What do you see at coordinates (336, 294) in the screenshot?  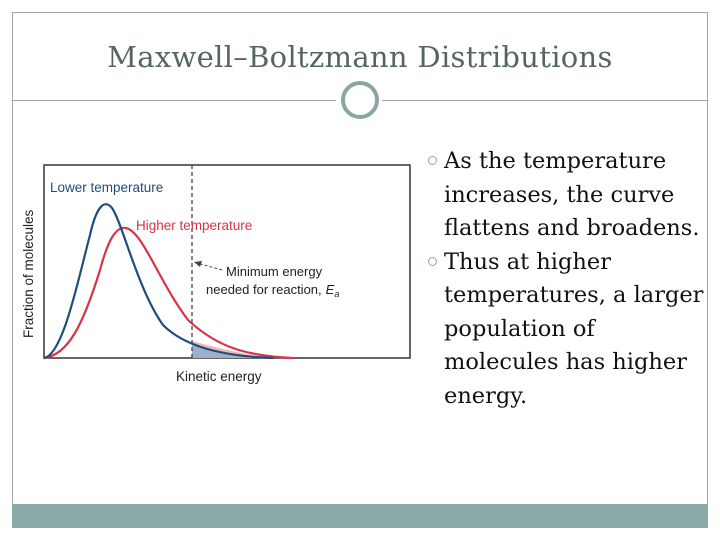 I see `threshold-subscript: a` at bounding box center [336, 294].